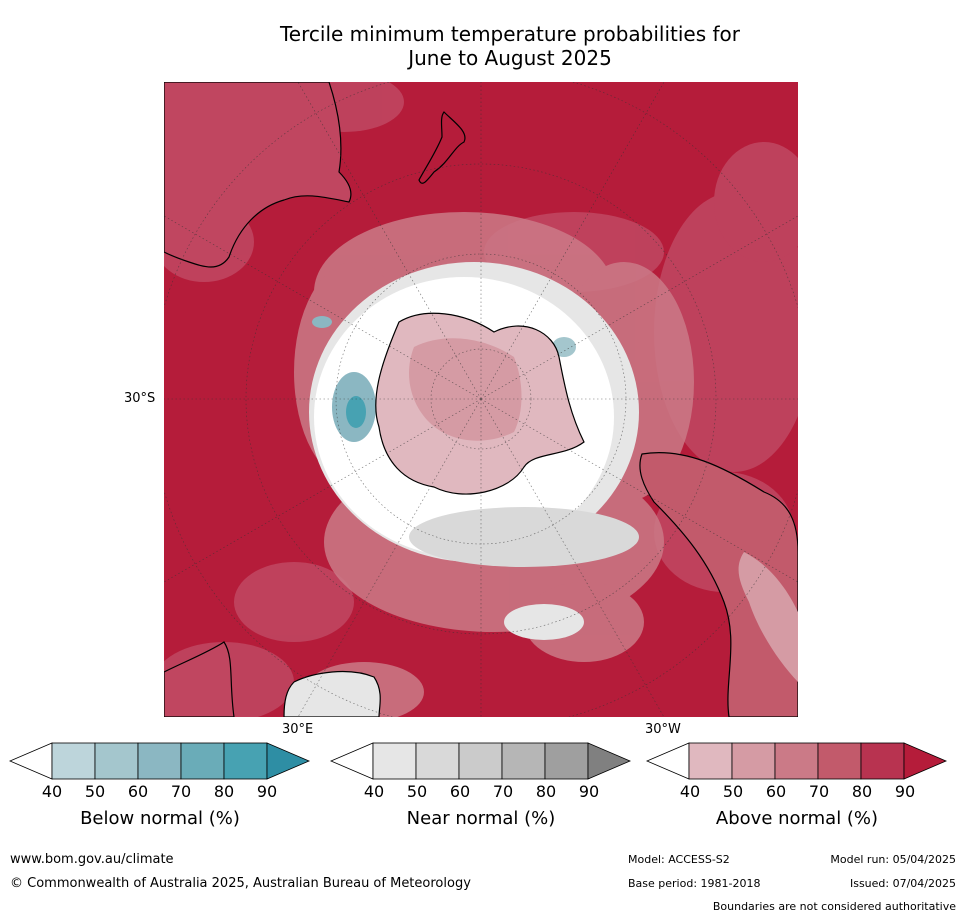 Image resolution: width=965 pixels, height=919 pixels. I want to click on lat-label-30s: 30°S, so click(140, 398).